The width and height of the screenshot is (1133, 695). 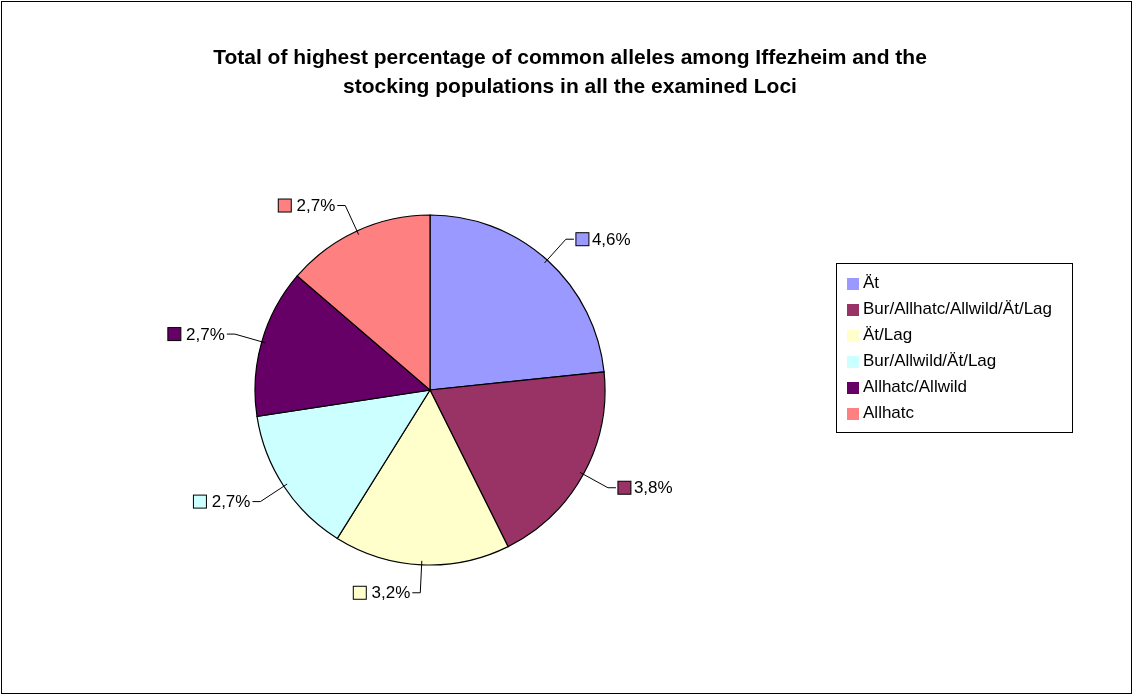 What do you see at coordinates (915, 386) in the screenshot?
I see `legend-label: Allhatc/Allwild` at bounding box center [915, 386].